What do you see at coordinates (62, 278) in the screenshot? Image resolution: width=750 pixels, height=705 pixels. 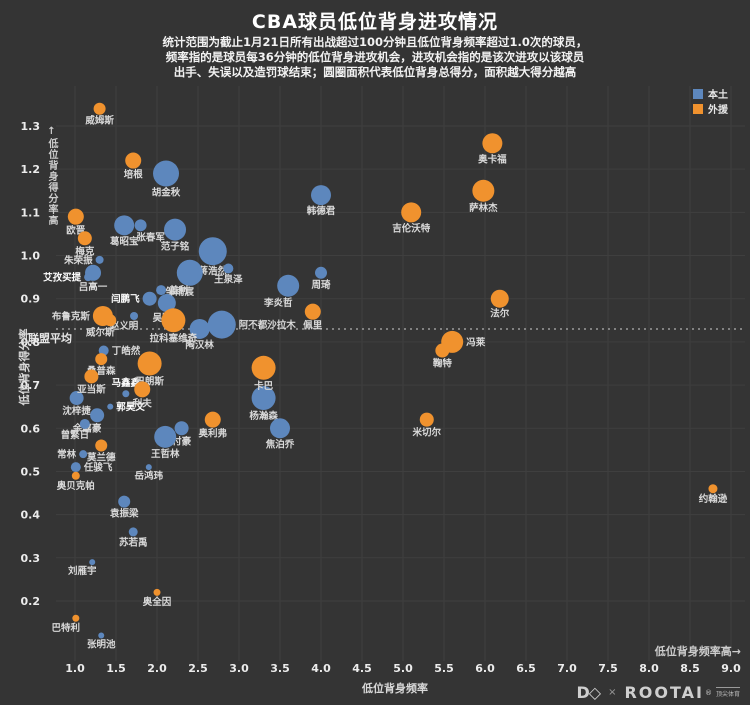 I see `player-label: 艾孜买提` at bounding box center [62, 278].